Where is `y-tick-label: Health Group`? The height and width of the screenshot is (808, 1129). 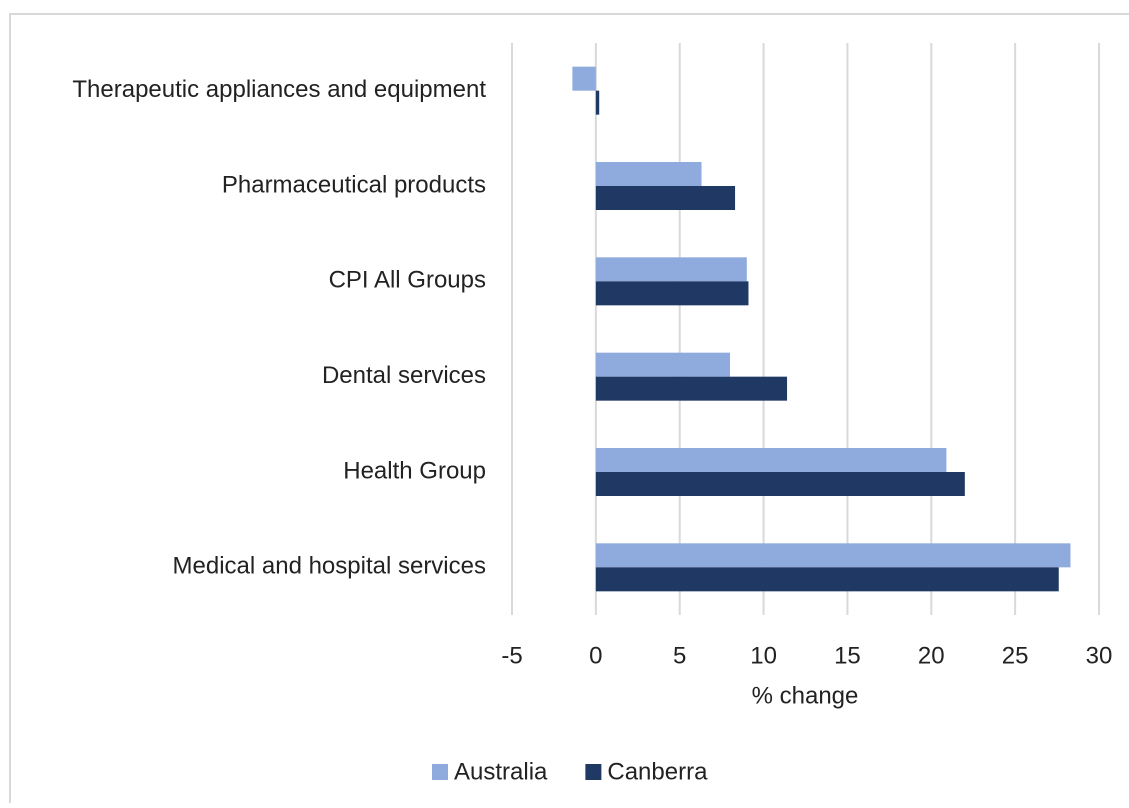
y-tick-label: Health Group is located at coordinates (414, 470).